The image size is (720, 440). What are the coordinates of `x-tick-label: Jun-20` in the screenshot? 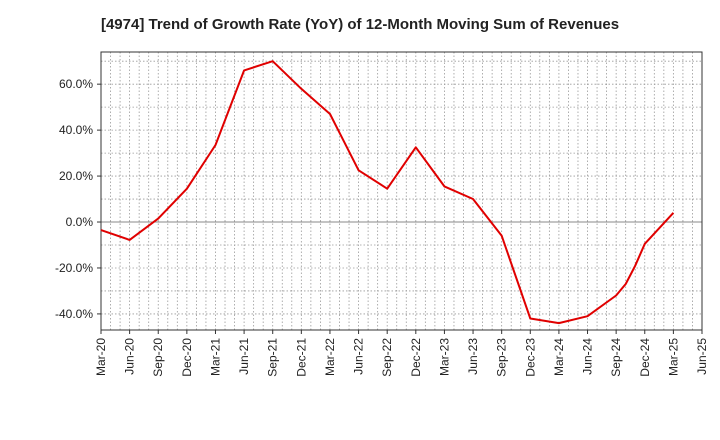 It's located at (130, 356).